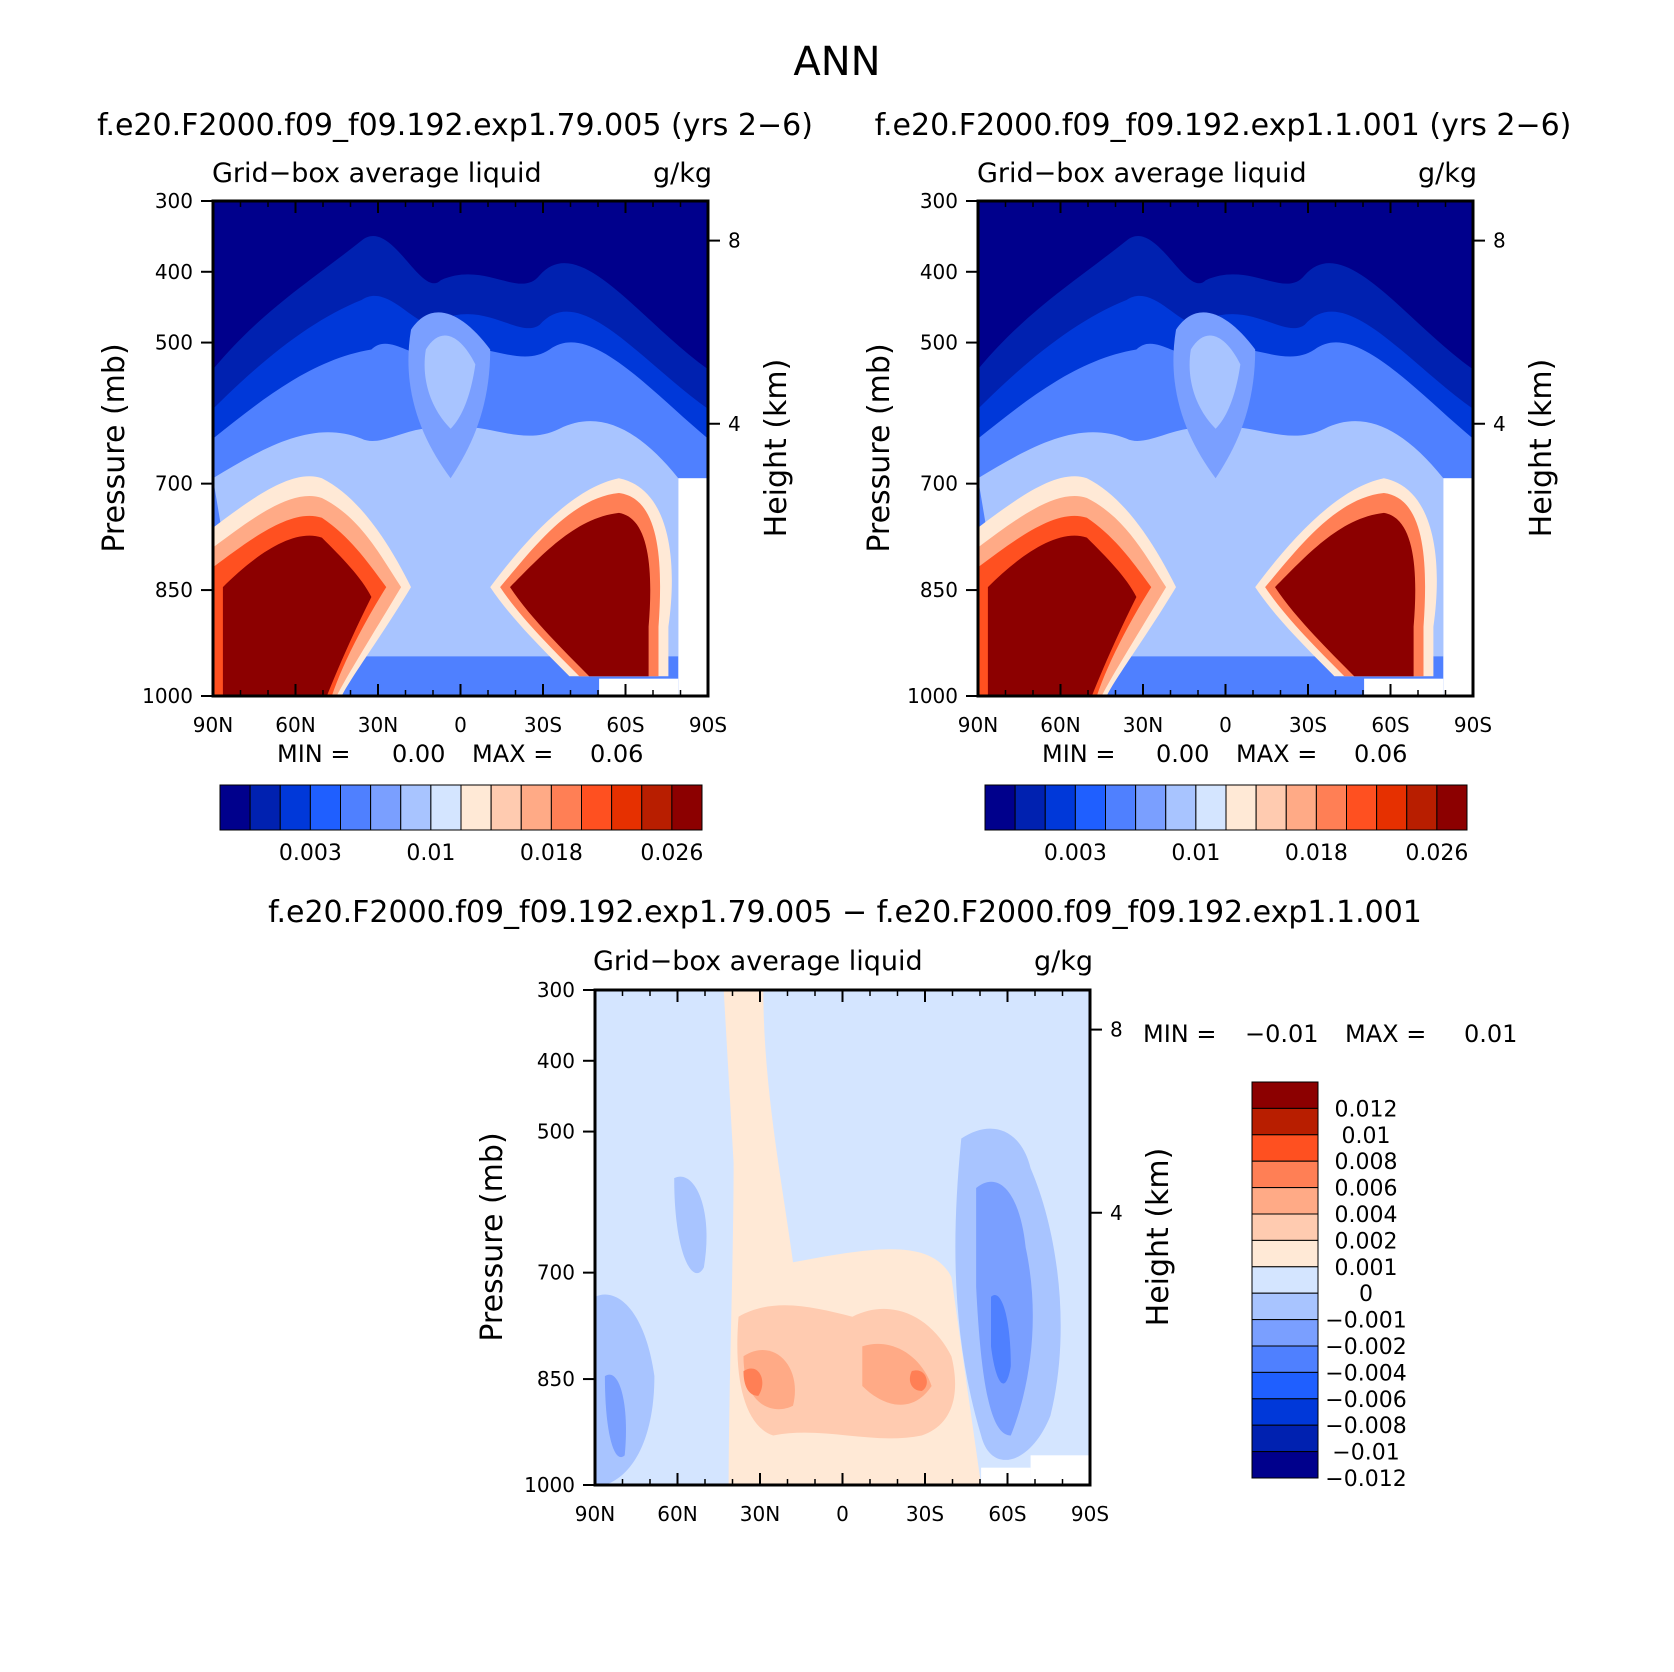 The image size is (1674, 1672). I want to click on panel-2-ticks: 90N 60N 30N 0 30S 60S 90S 300 400 500 700 850 1000 8 4, so click(1206, 463).